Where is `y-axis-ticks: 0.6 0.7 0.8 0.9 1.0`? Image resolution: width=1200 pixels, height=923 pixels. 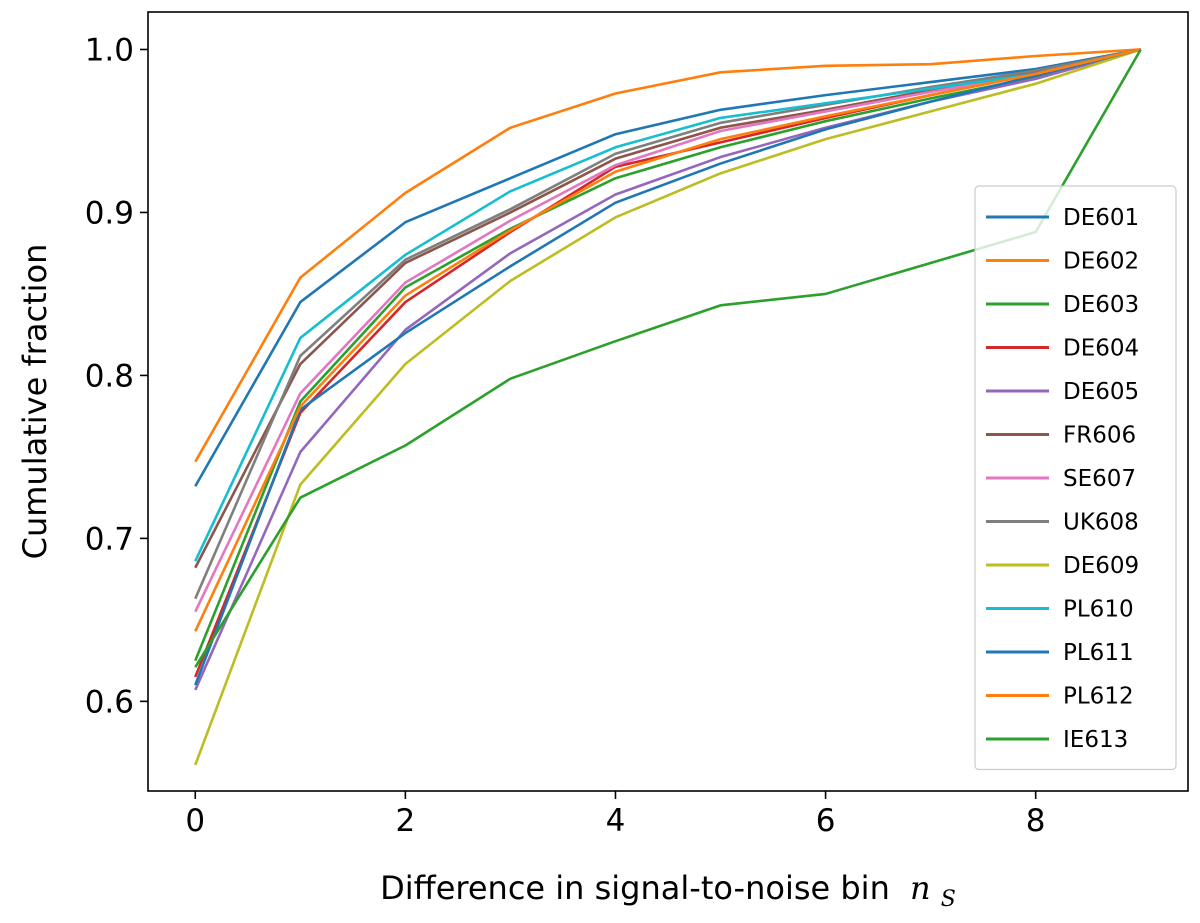
y-axis-ticks: 0.6 0.7 0.8 0.9 1.0 is located at coordinates (116, 376).